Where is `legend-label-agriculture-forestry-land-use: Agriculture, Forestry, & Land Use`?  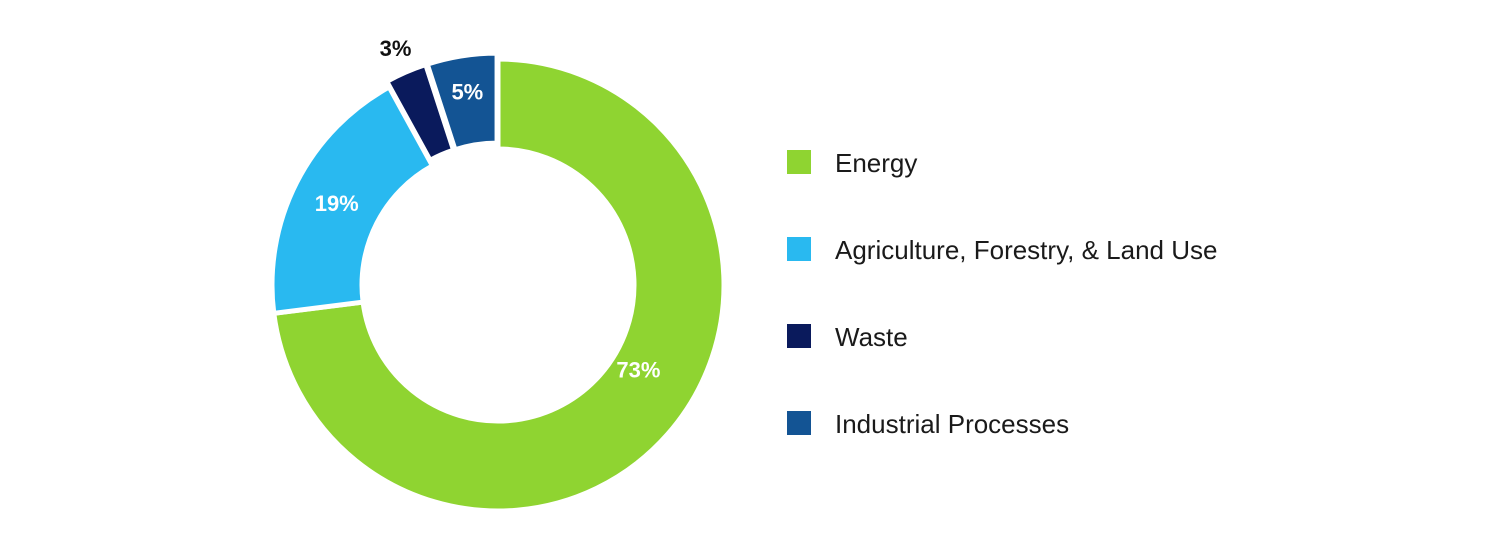
legend-label-agriculture-forestry-land-use: Agriculture, Forestry, & Land Use is located at coordinates (1026, 250).